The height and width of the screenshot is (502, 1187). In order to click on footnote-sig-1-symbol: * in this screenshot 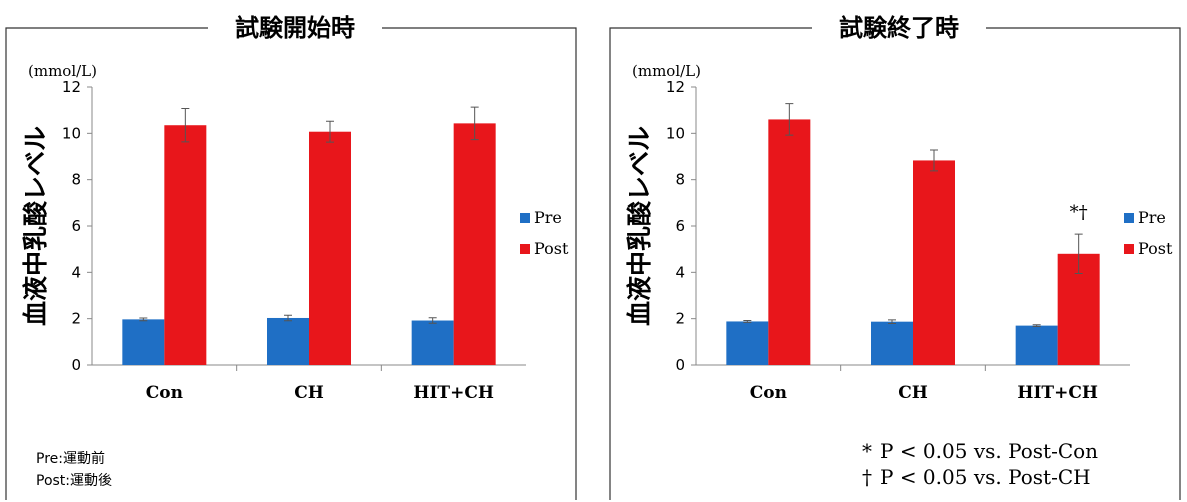, I will do `click(867, 451)`.